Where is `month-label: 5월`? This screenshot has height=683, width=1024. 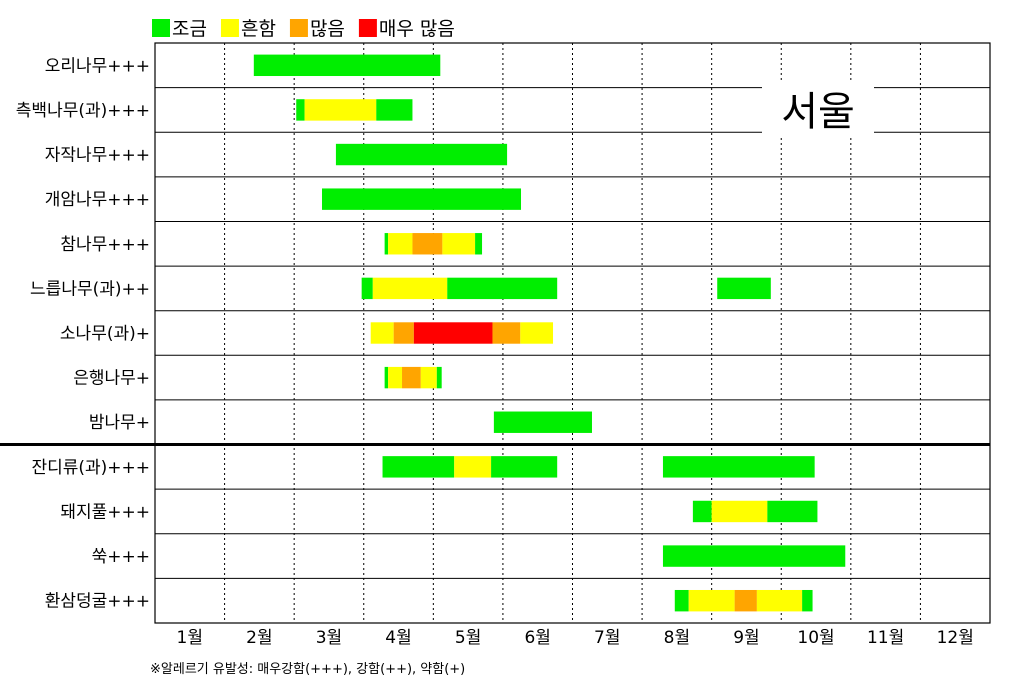
month-label: 5월 is located at coordinates (468, 638).